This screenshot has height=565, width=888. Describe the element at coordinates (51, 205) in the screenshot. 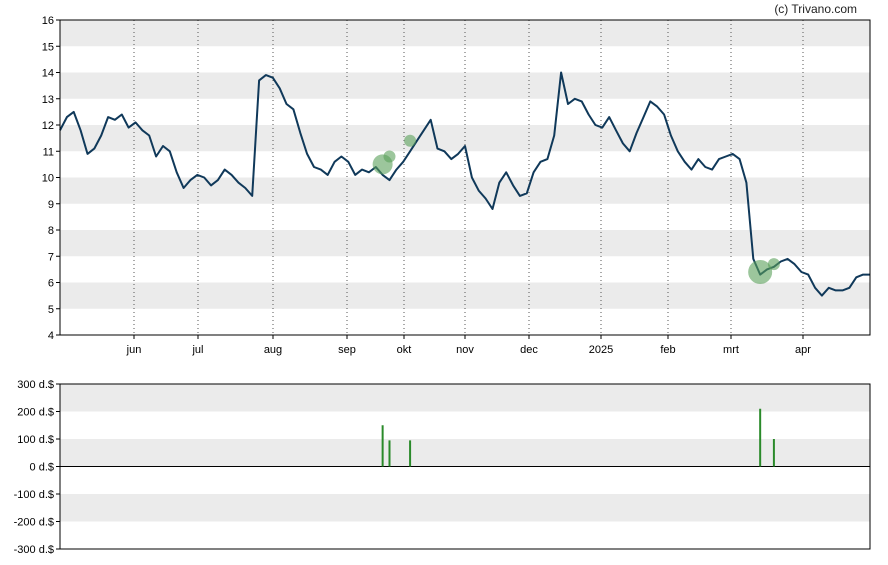

I see `y-tick-label: 9` at that location.